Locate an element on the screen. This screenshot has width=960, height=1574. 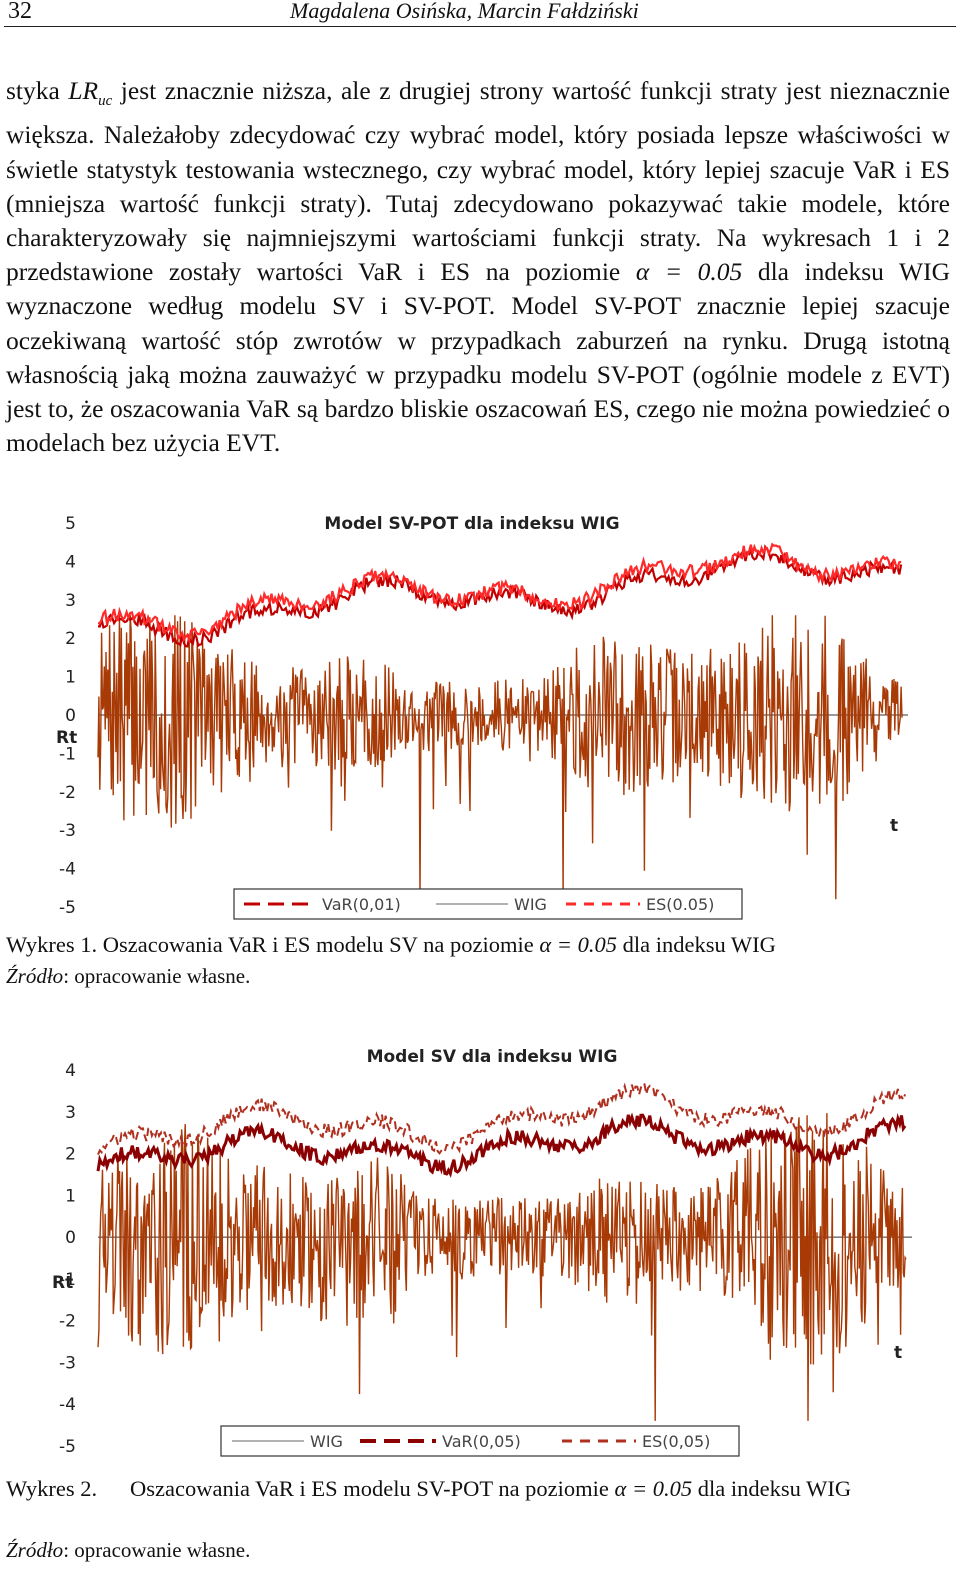
figure1-source-text: : opracowanie własne. is located at coordinates (157, 976).